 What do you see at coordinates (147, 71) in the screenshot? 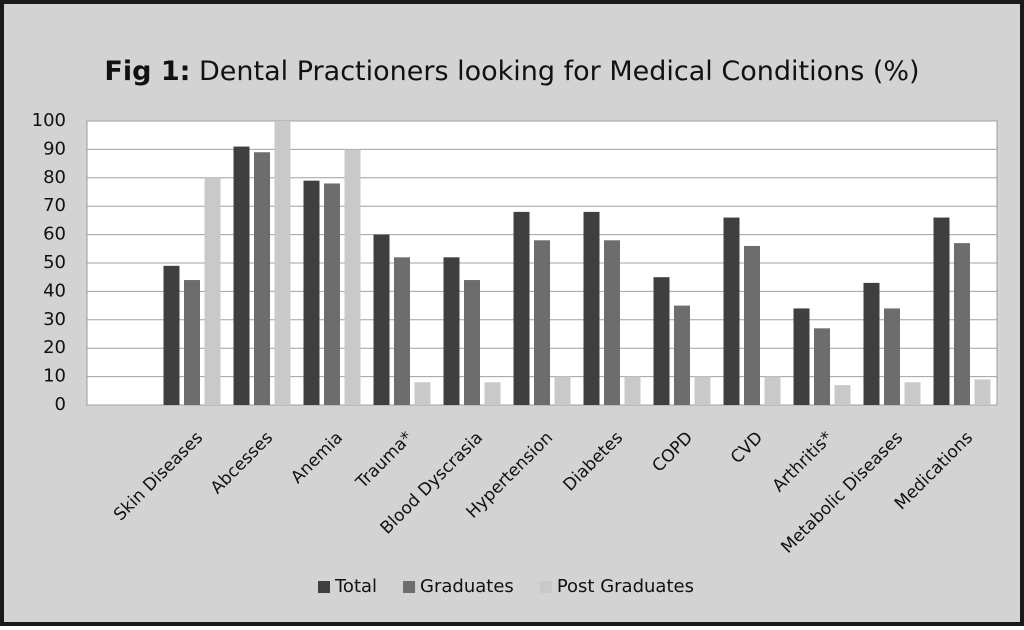
I see `title-label: Fig 1:` at bounding box center [147, 71].